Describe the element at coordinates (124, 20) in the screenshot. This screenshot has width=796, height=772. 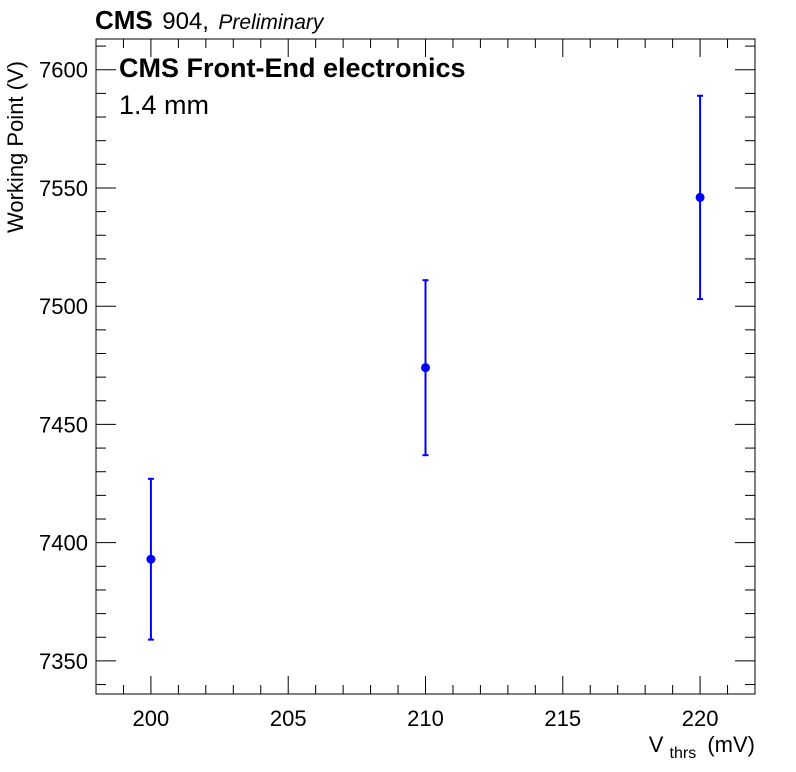
I see `header-experiment: CMS` at that location.